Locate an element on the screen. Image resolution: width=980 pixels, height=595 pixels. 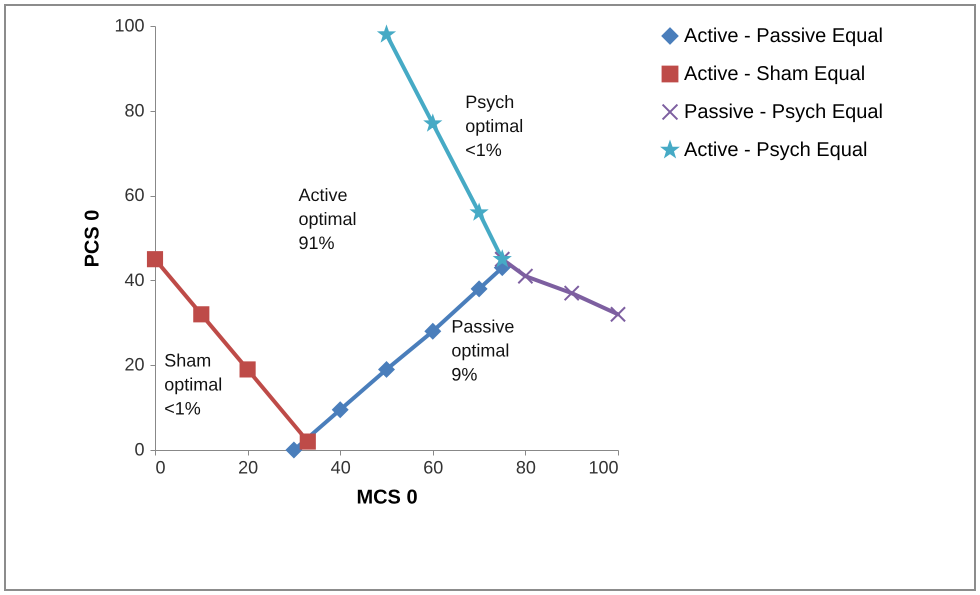
legend-label: Active - Passive Equal is located at coordinates (783, 36).